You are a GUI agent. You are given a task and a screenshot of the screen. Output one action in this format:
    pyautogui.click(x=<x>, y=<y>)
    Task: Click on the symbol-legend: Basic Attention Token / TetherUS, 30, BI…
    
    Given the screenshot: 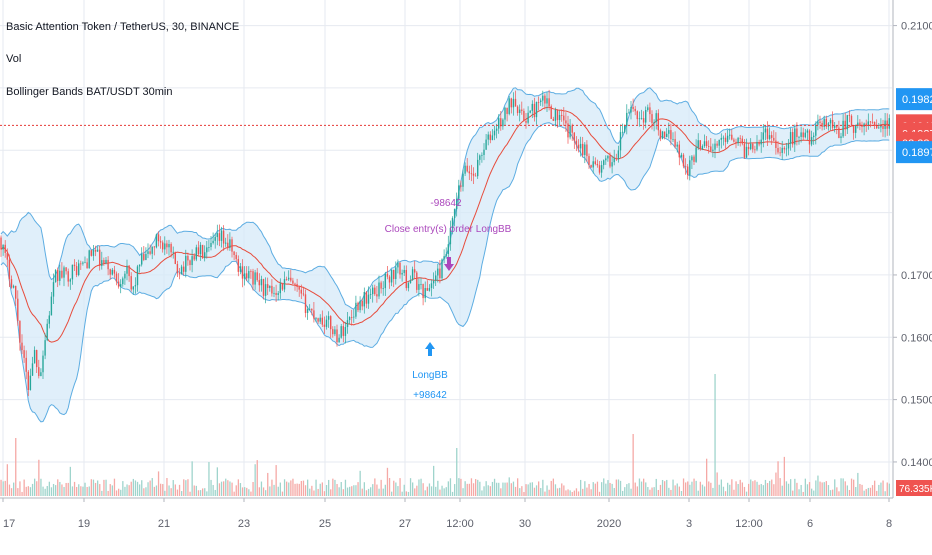 What is the action you would take?
    pyautogui.click(x=123, y=27)
    